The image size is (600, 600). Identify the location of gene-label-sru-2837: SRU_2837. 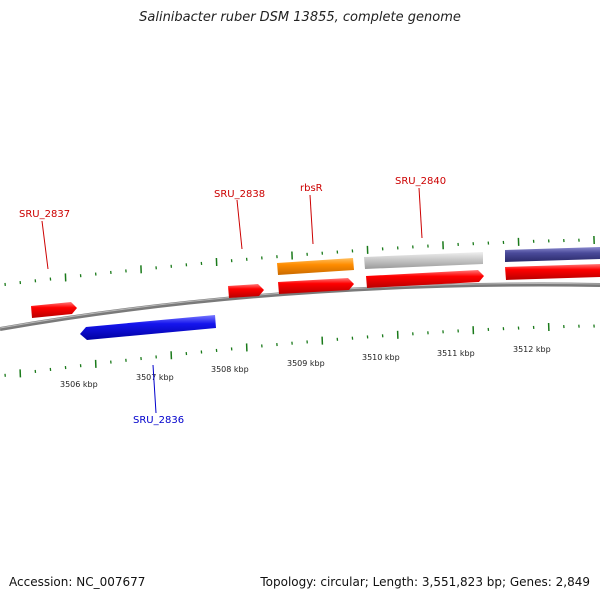
(44, 214).